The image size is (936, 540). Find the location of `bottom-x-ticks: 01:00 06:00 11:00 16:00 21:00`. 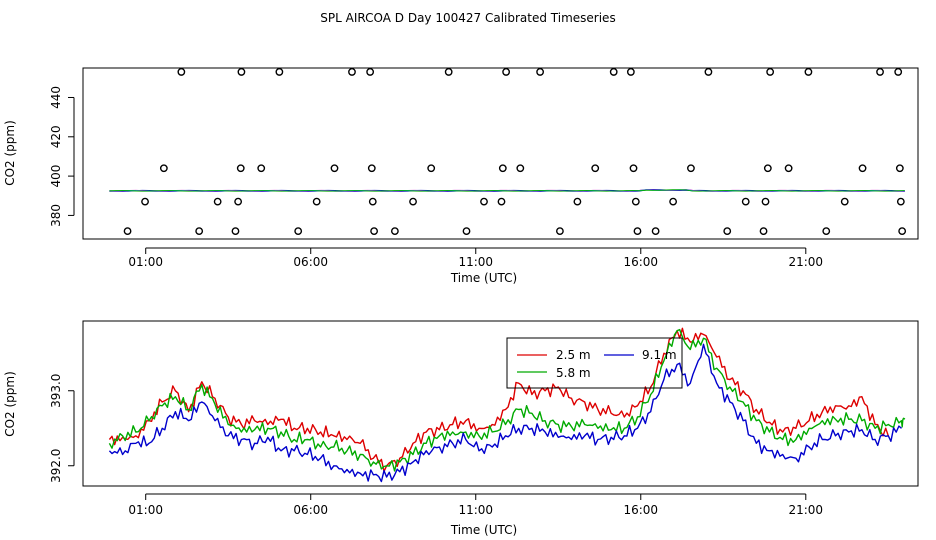

bottom-x-ticks: 01:00 06:00 11:00 16:00 21:00 is located at coordinates (475, 505).